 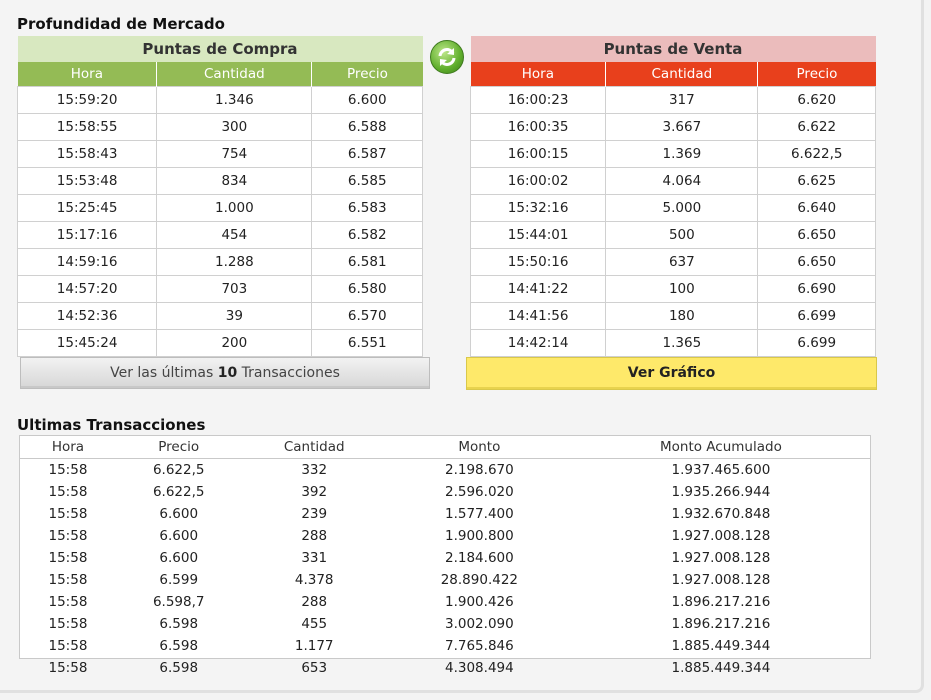 I want to click on view-chart-button: Ver Gráfico, so click(x=671, y=373).